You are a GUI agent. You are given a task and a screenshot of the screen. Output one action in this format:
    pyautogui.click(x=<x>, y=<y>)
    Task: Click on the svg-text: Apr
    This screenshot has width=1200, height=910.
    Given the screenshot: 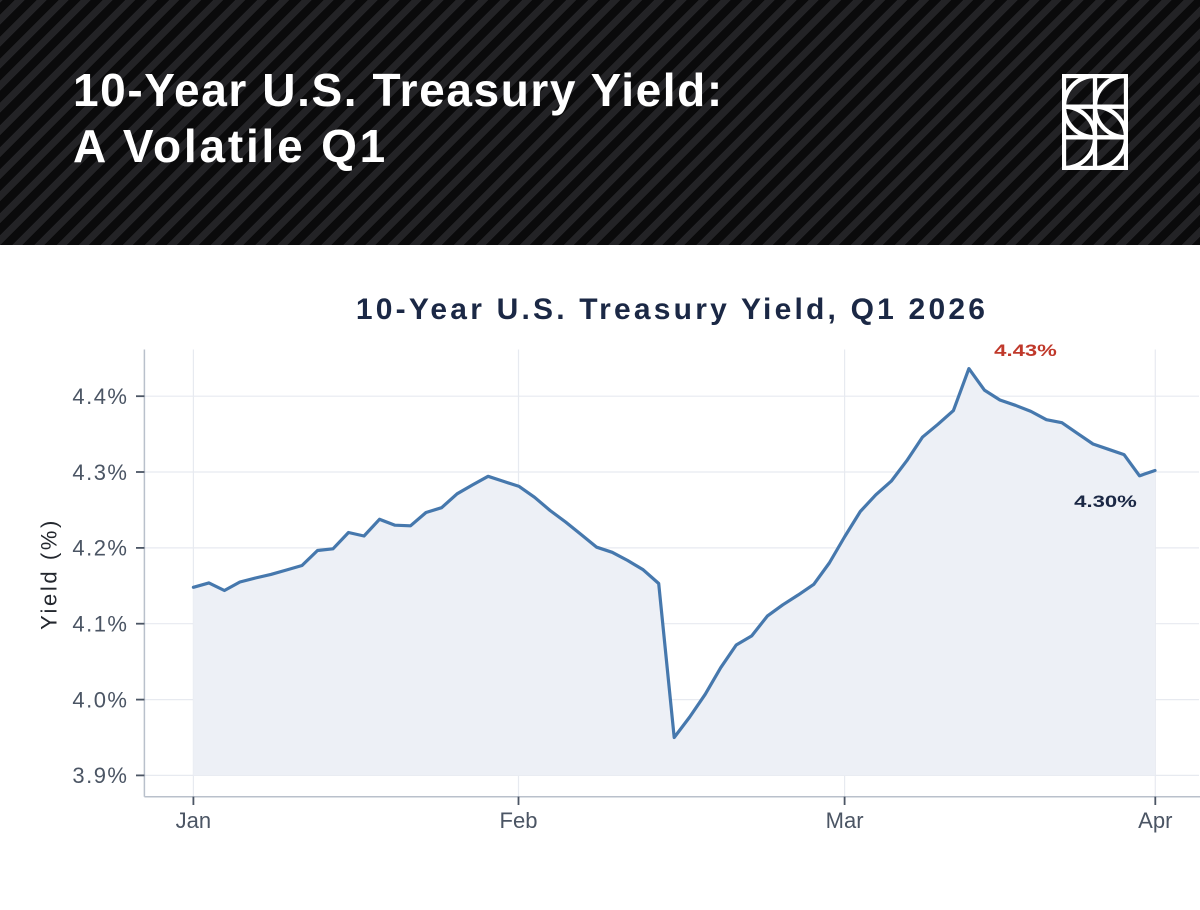 What is the action you would take?
    pyautogui.click(x=1155, y=820)
    